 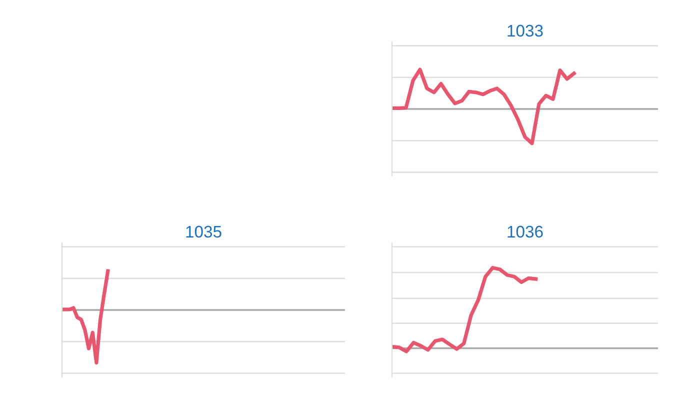 What do you see at coordinates (525, 232) in the screenshot?
I see `chart-title: 1036` at bounding box center [525, 232].